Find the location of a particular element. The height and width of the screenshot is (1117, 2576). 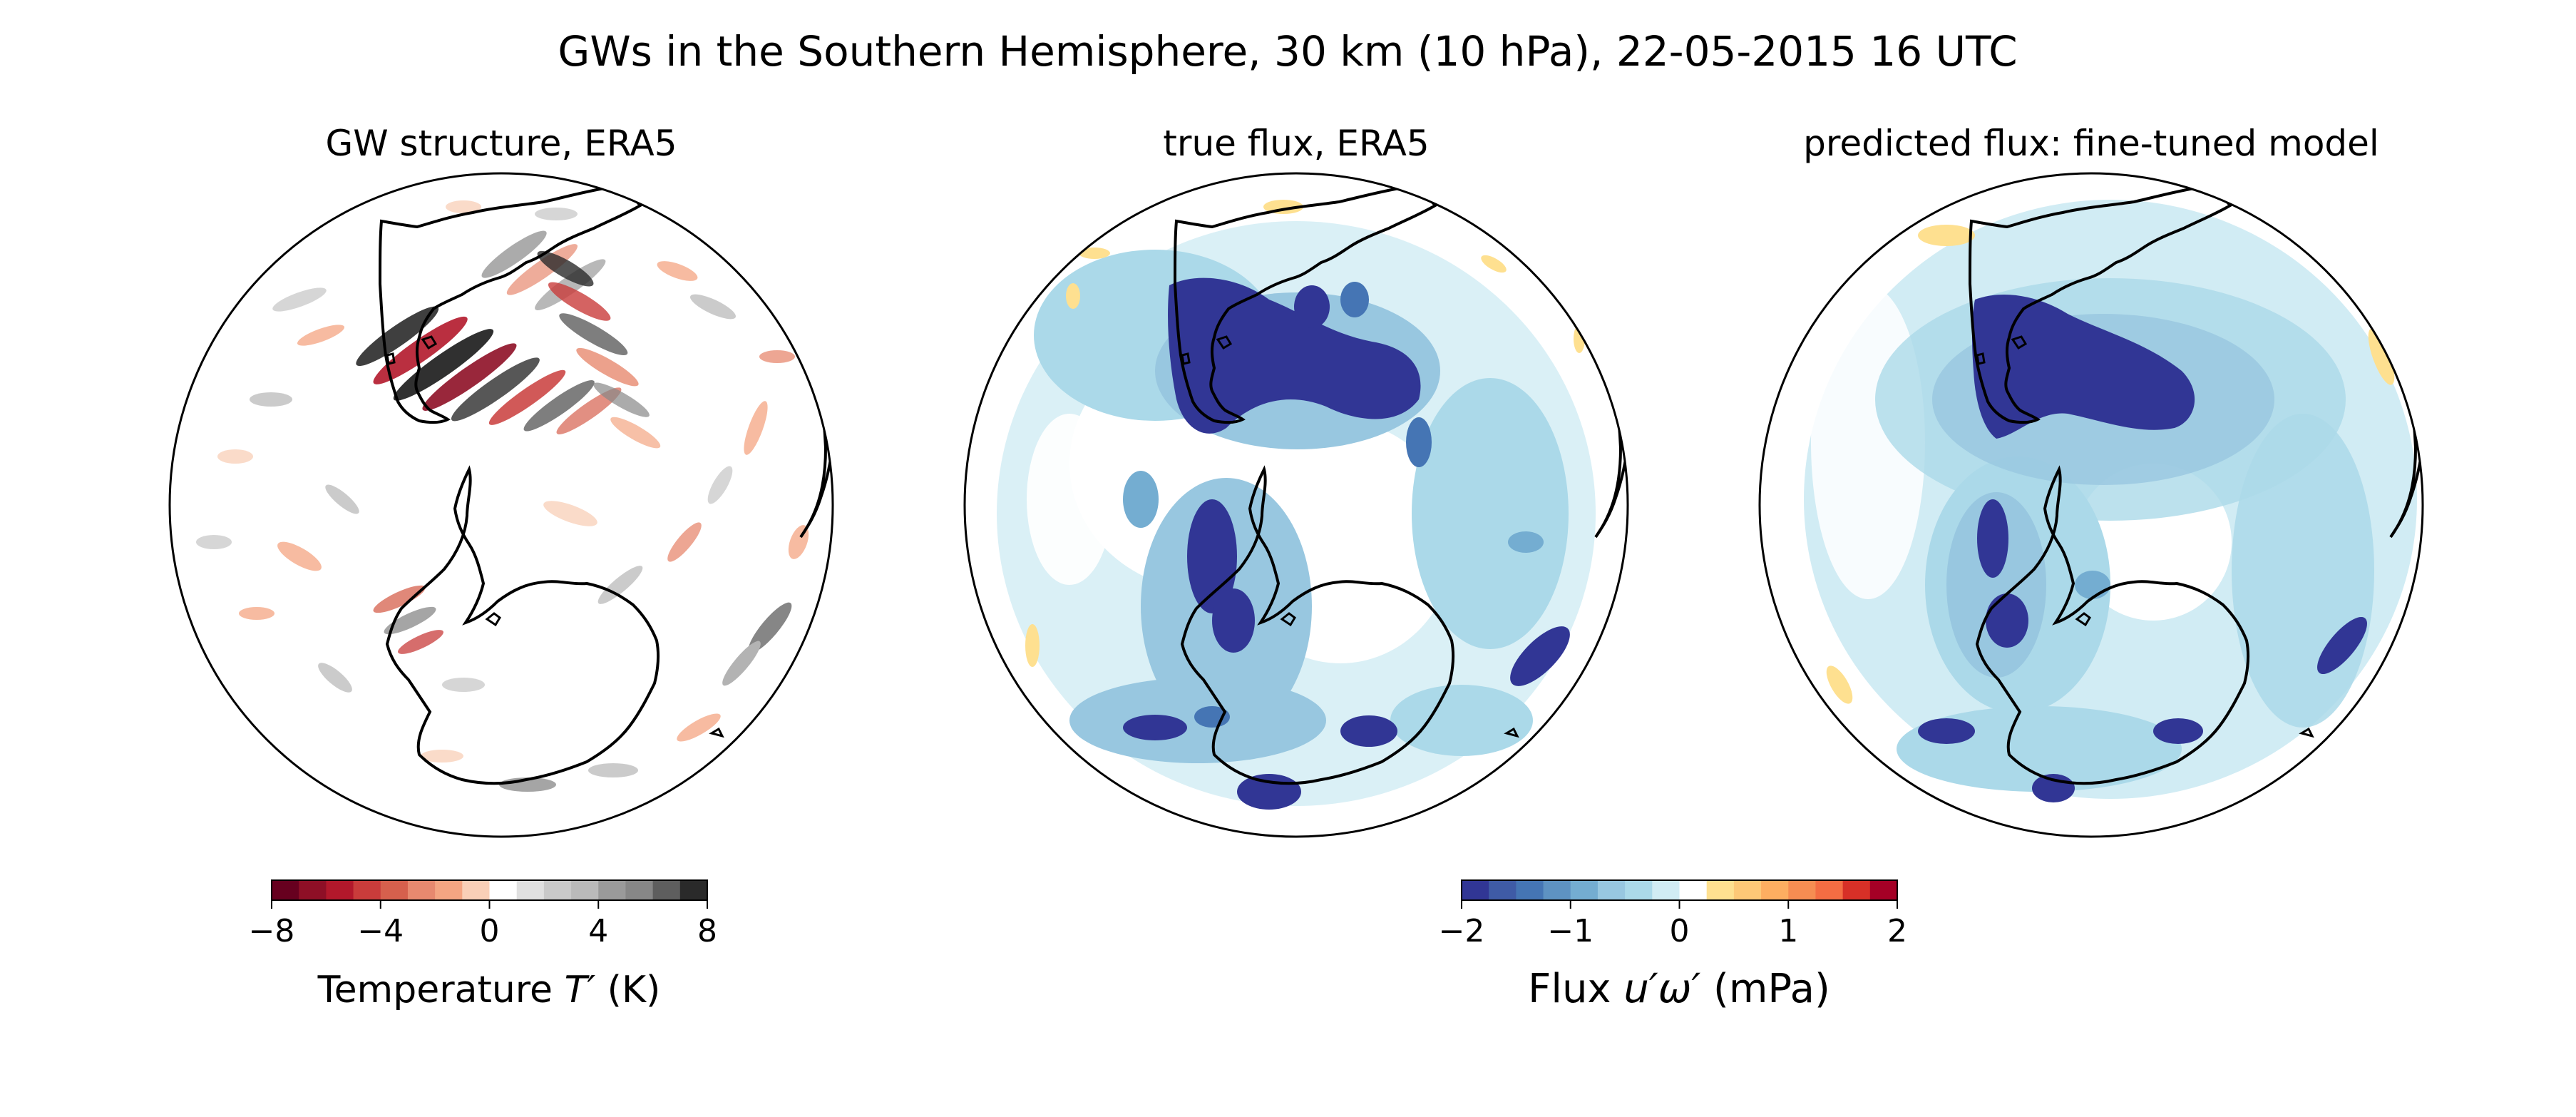

colorbar-label: Flux u′ω′ (mPa) is located at coordinates (1679, 989).